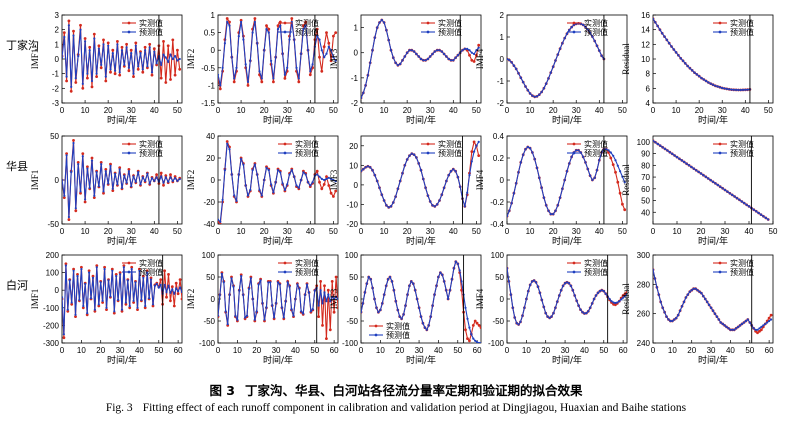 Image resolution: width=802 pixels, height=424 pixels. What do you see at coordinates (209, 224) in the screenshot?
I see `y-tick-label: -40` at bounding box center [209, 224].